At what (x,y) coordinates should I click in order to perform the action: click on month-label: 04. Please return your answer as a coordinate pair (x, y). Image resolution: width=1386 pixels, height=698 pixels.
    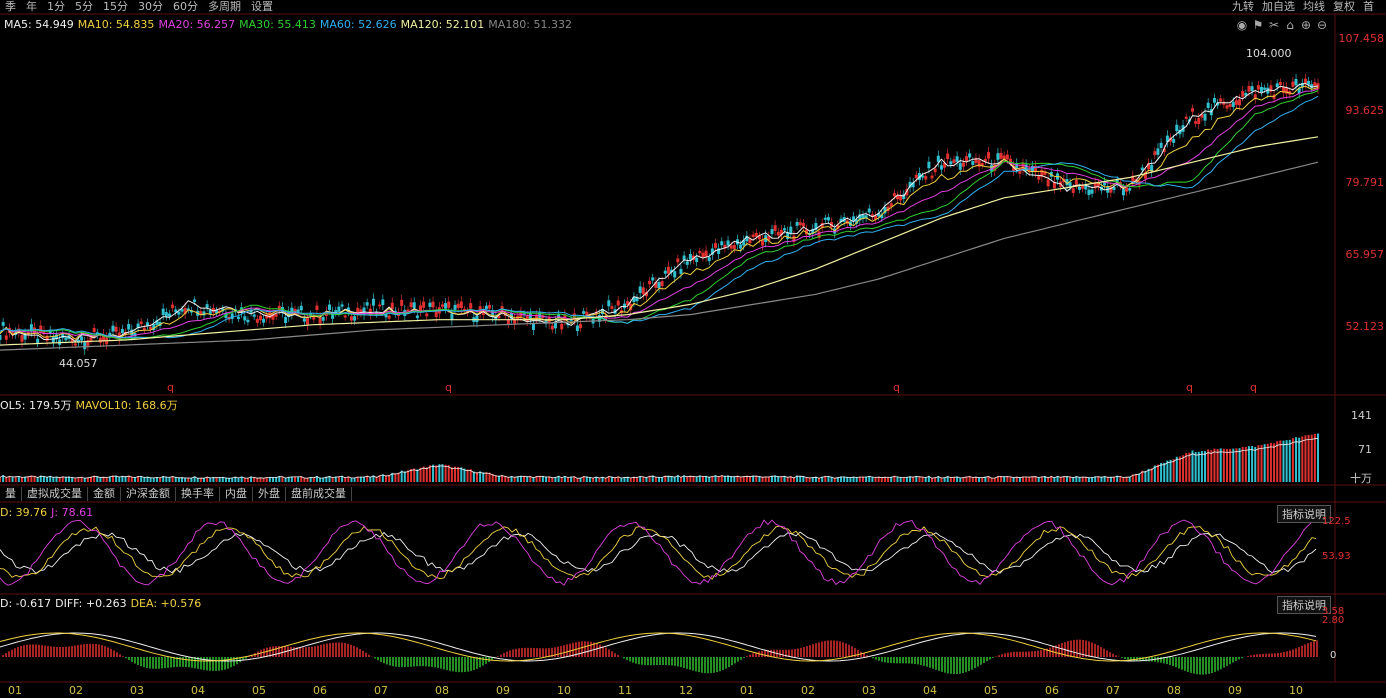
    Looking at the image, I should click on (930, 690).